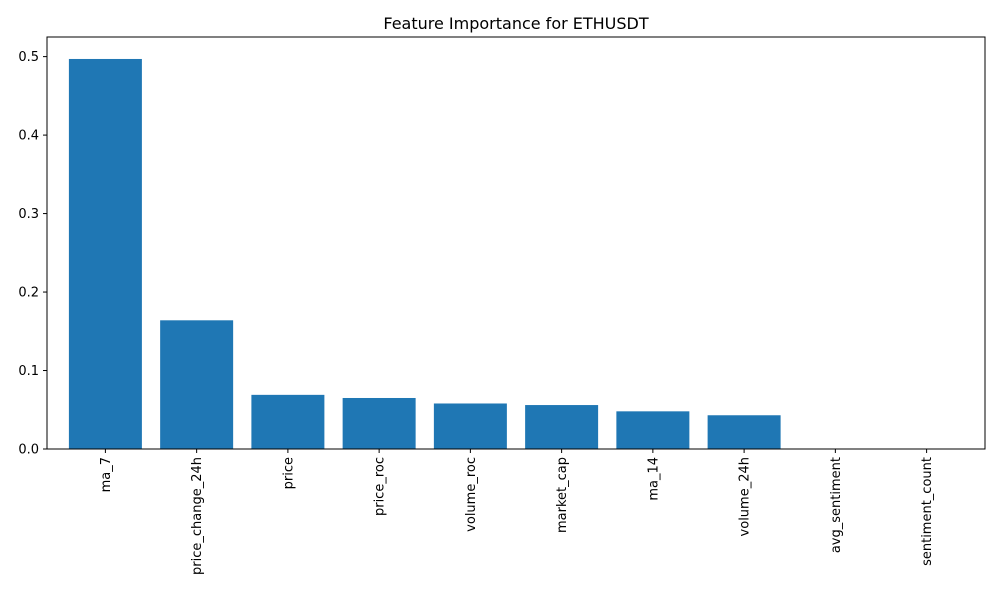  Describe the element at coordinates (28, 136) in the screenshot. I see `y-tick-label: 0.4` at that location.